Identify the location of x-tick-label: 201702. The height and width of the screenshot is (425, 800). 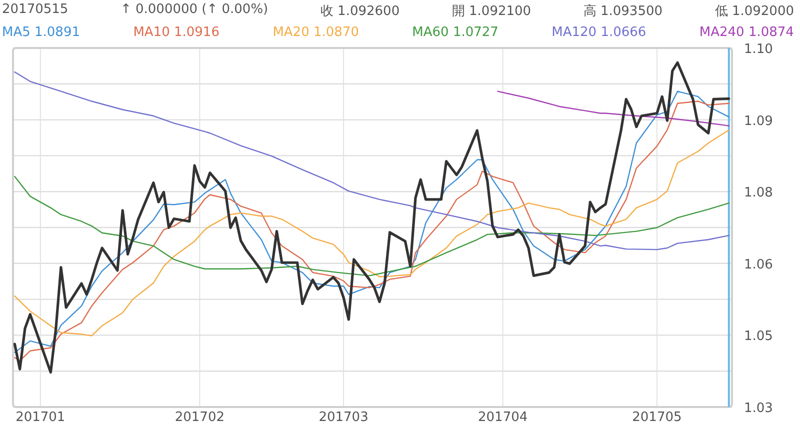
(199, 417).